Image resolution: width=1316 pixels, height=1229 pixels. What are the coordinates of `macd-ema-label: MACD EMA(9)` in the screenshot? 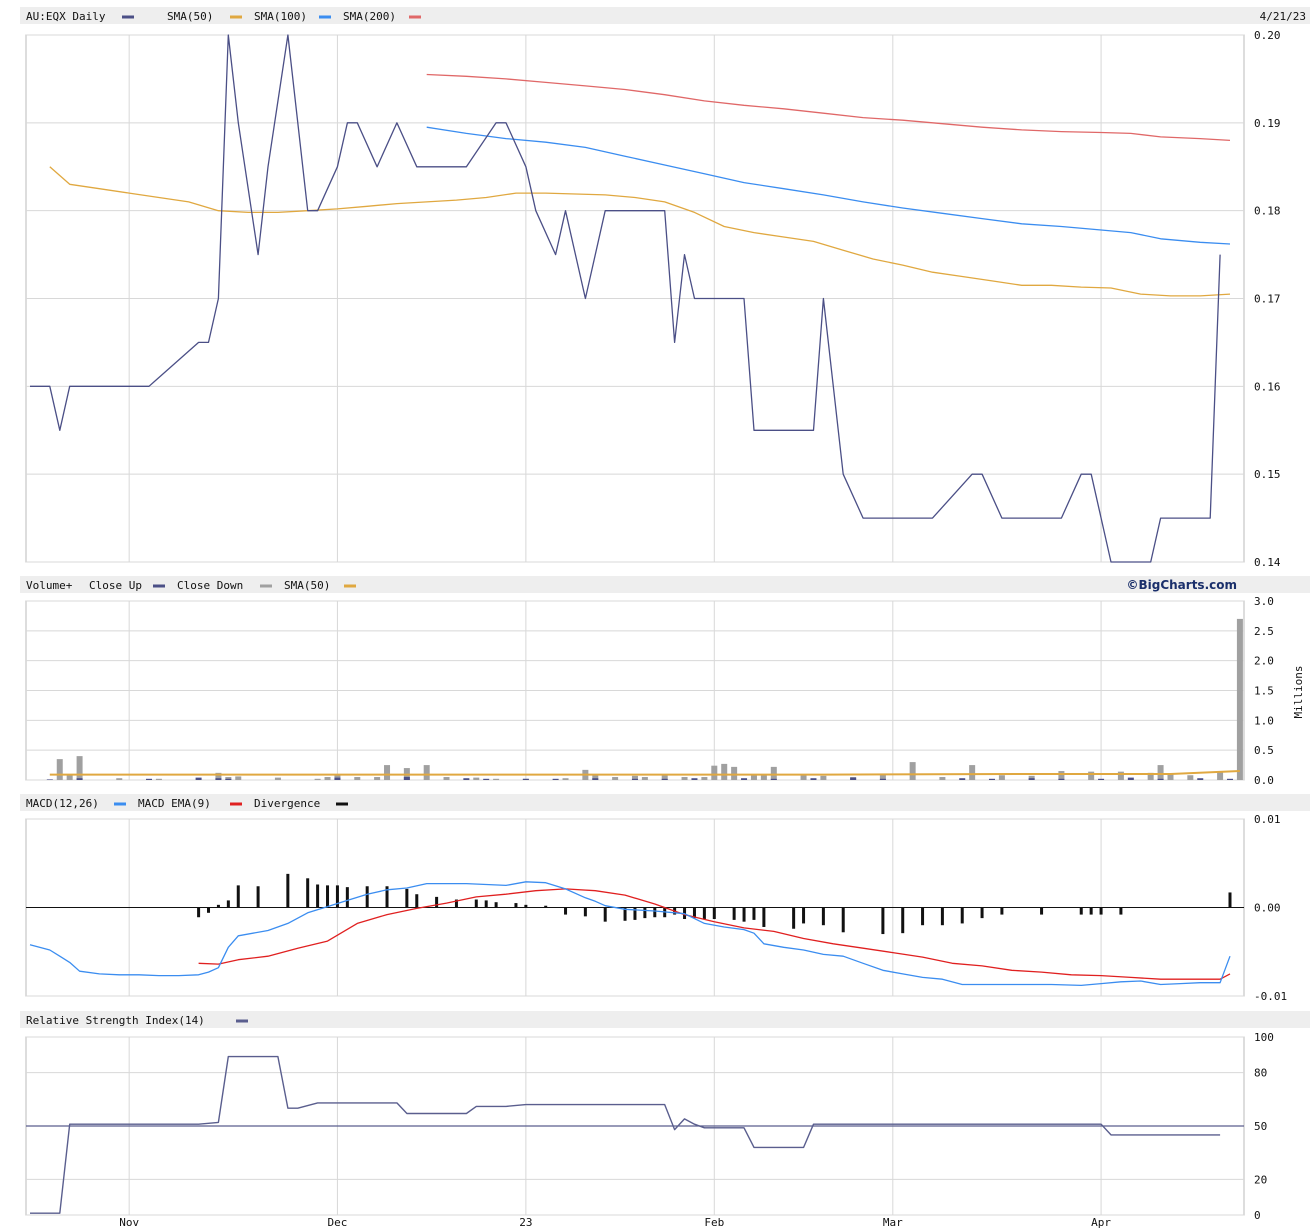 It's located at (174, 803).